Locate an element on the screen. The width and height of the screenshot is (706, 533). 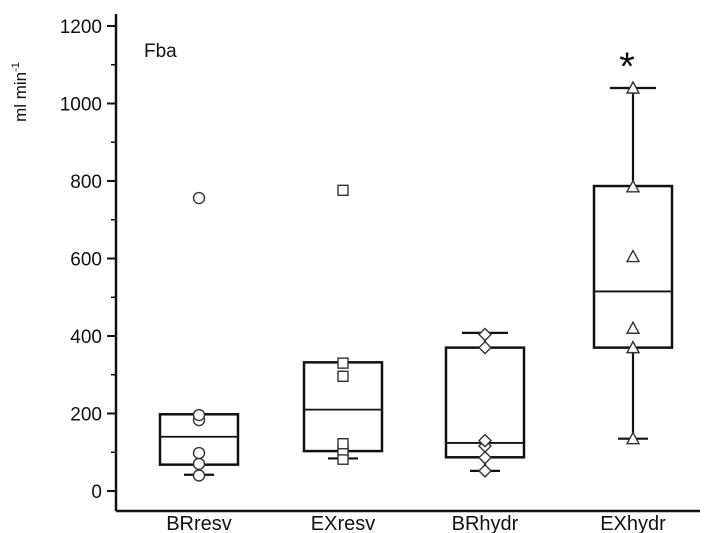
category-label-BRresv: BRresv is located at coordinates (199, 523).